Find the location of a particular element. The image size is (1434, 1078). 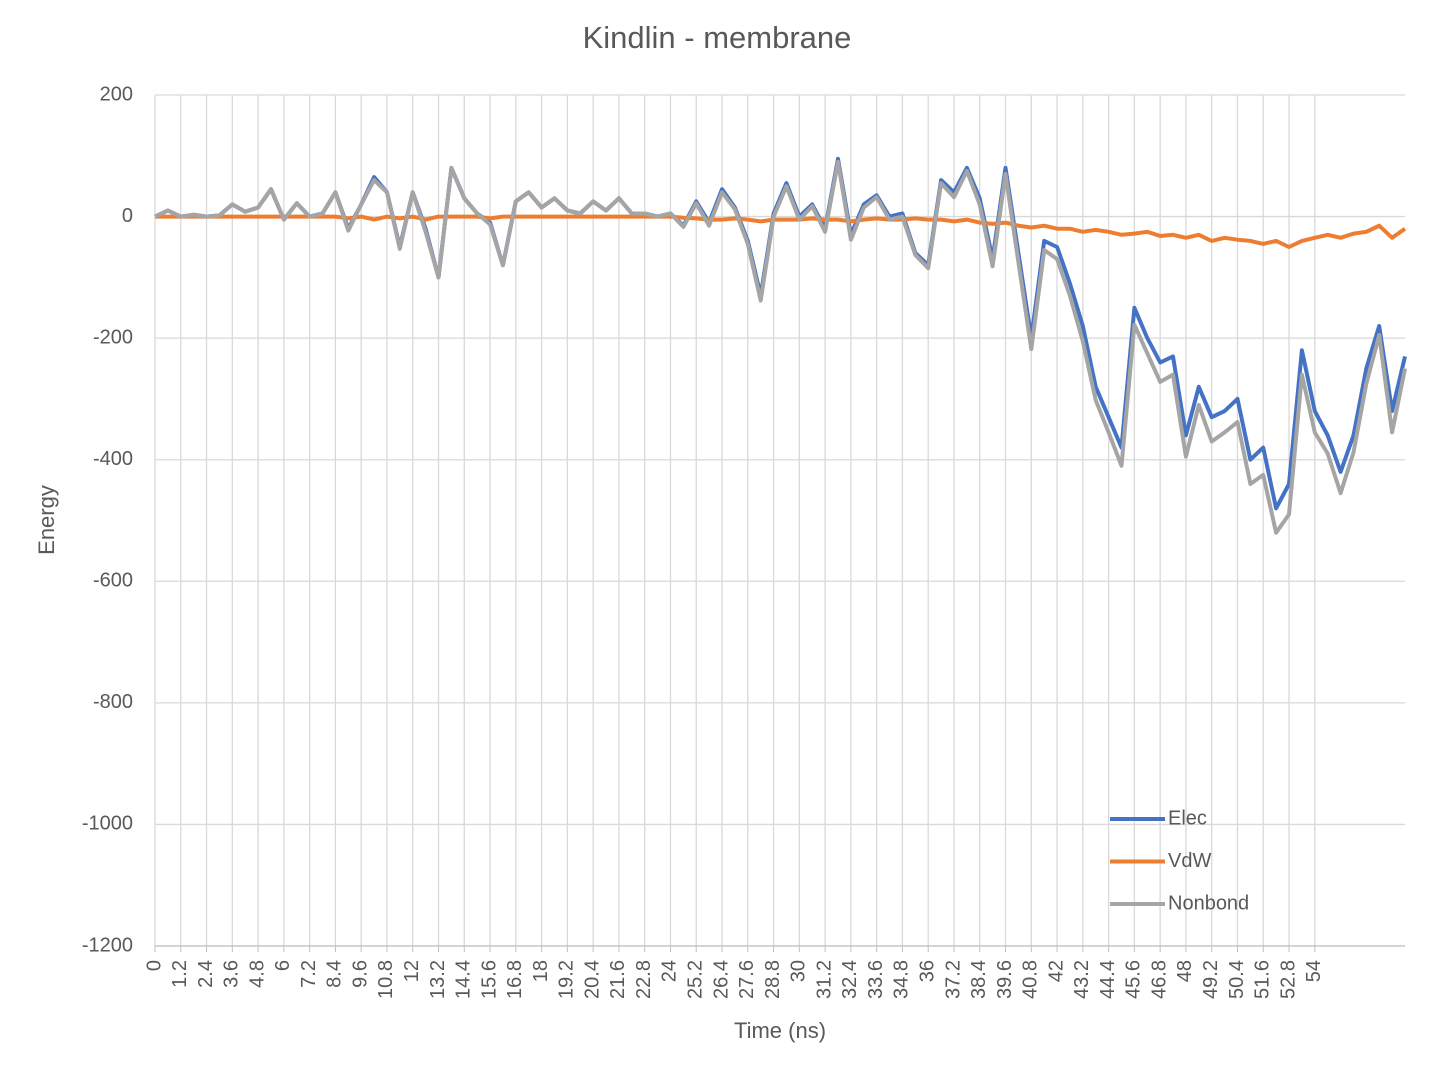

x-tick-label: 33.6 is located at coordinates (876, 979).